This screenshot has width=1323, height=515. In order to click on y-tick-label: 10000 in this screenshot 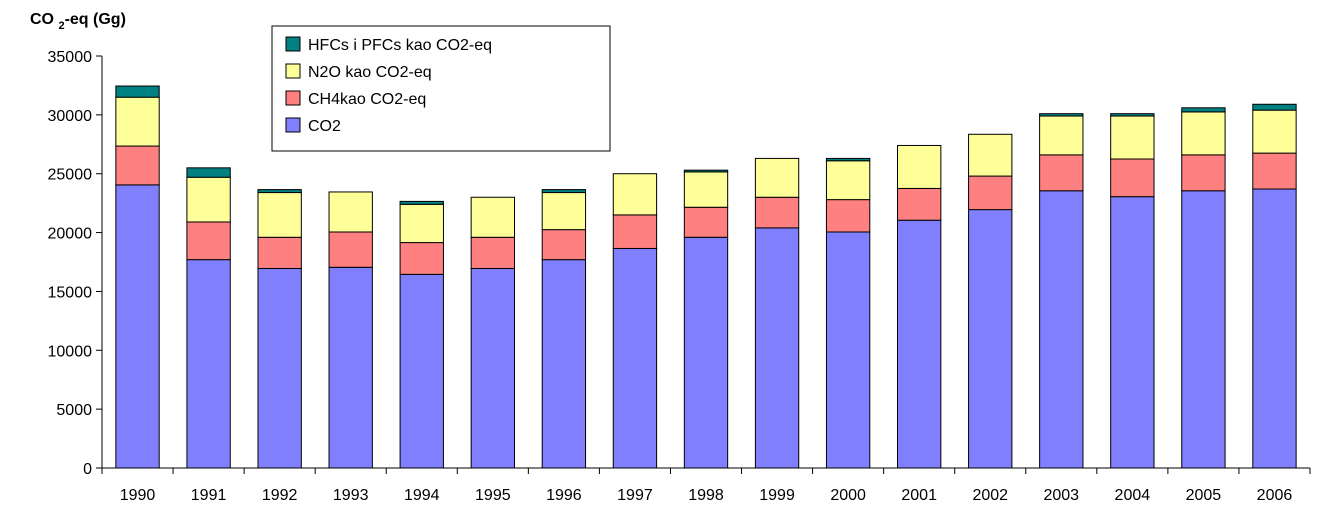, I will do `click(70, 351)`.